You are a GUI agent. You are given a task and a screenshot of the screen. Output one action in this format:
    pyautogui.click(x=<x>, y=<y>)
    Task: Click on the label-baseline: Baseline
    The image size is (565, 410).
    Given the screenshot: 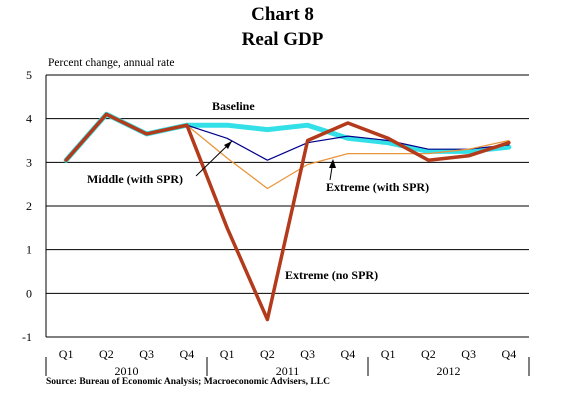 What is the action you would take?
    pyautogui.click(x=233, y=106)
    